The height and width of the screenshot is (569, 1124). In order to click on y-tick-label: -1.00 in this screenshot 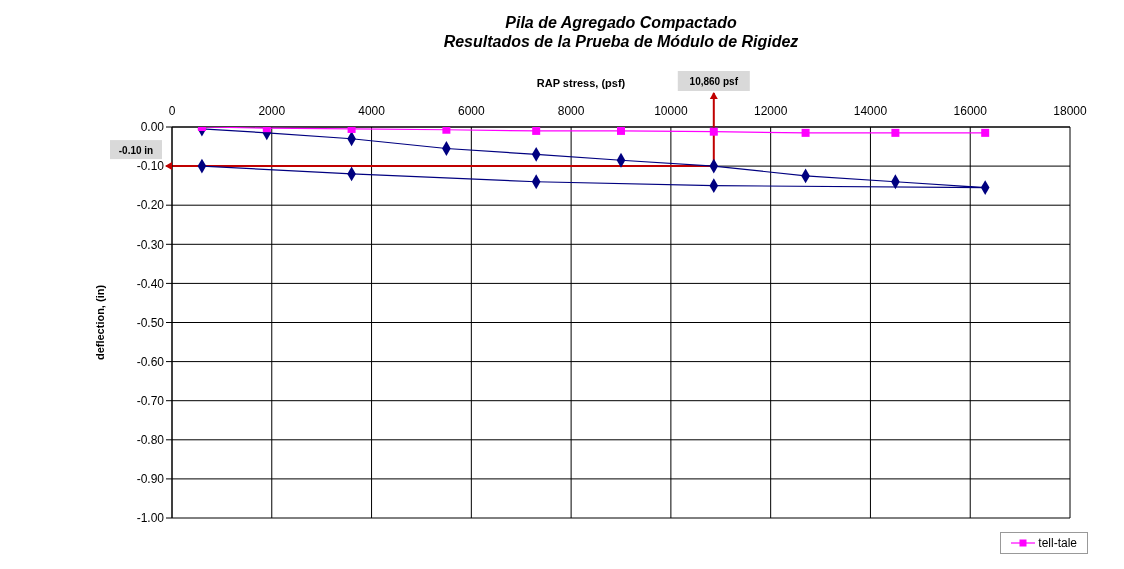, I will do `click(150, 518)`.